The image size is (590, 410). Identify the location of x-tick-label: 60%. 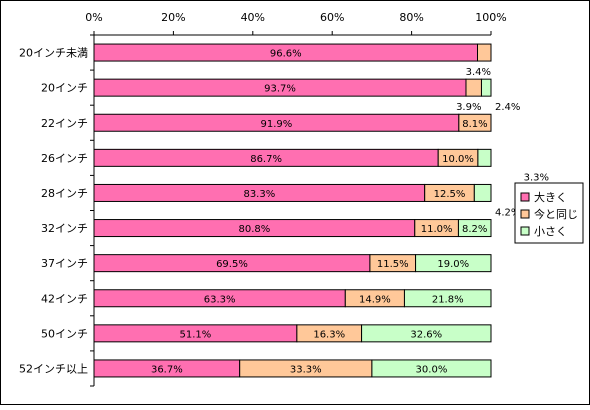
(332, 17).